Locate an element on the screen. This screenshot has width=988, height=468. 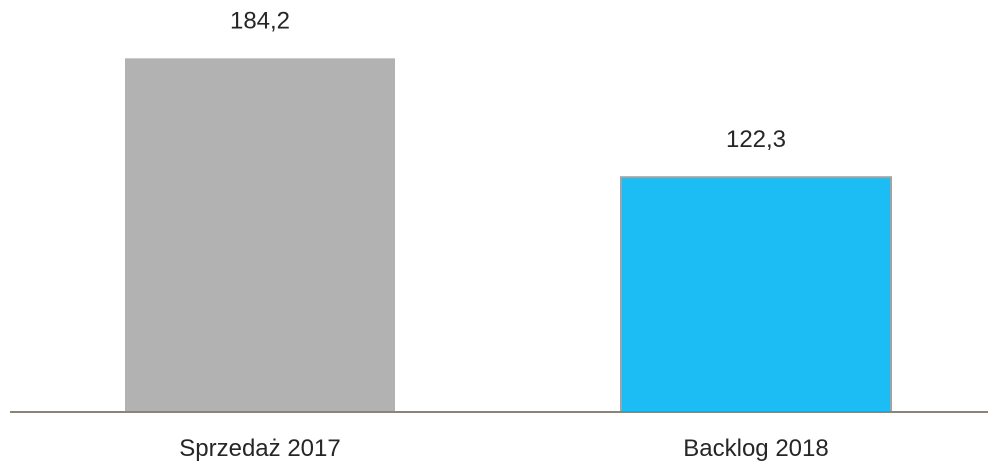
category-labels-group: Sprzedaż 2017 Backlog 2018 is located at coordinates (503, 448).